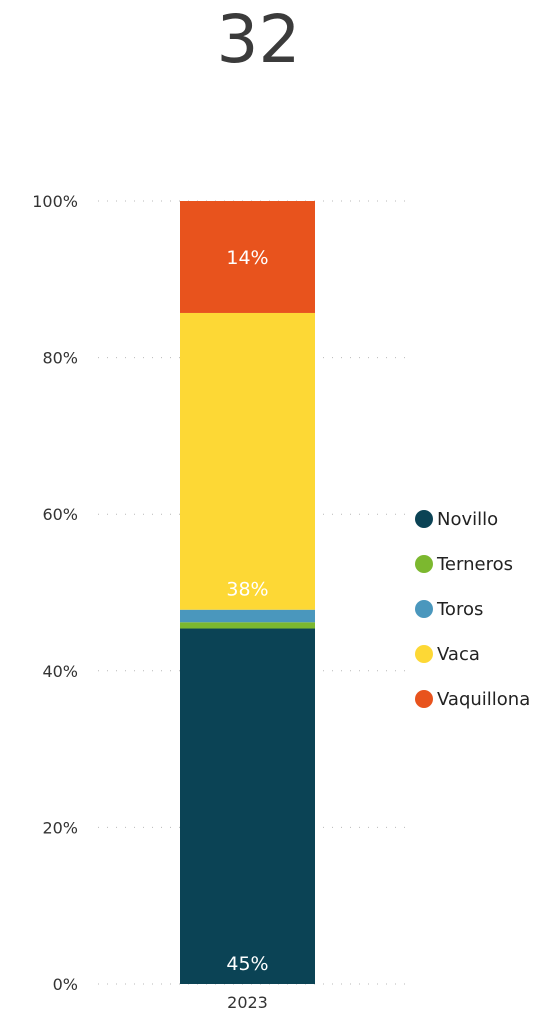  What do you see at coordinates (60, 827) in the screenshot?
I see `y-tick-label: 20%` at bounding box center [60, 827].